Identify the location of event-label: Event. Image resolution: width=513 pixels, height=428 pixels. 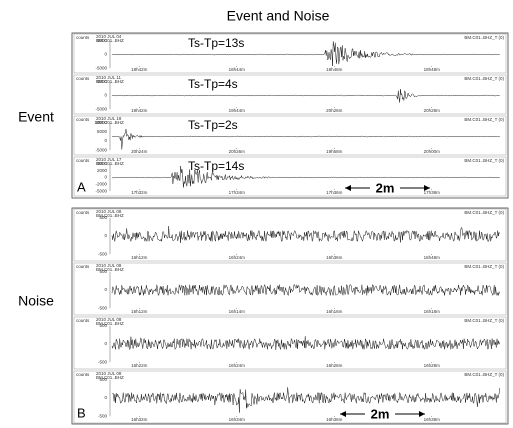
(36, 117).